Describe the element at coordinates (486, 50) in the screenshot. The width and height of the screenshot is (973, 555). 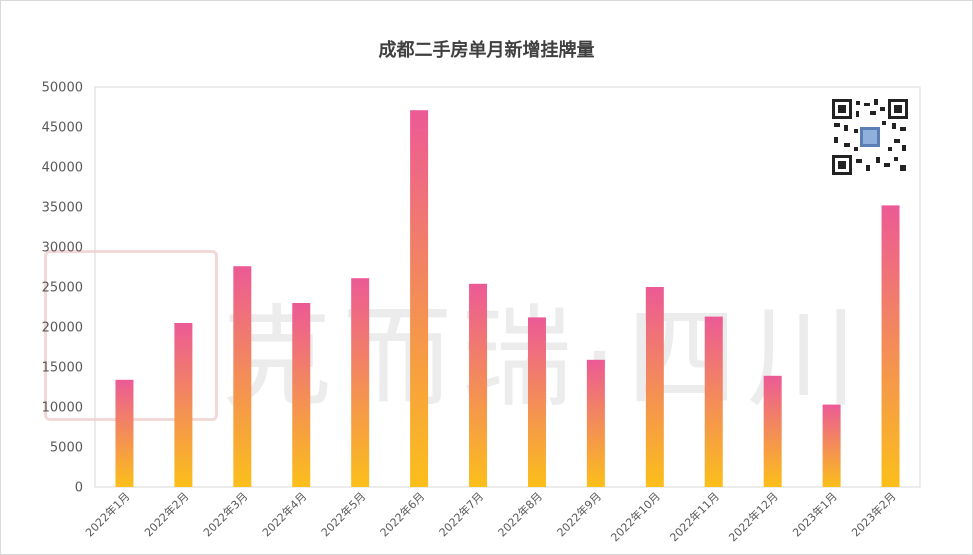
I see `chart-title: 成都二手房单月新增挂牌量` at that location.